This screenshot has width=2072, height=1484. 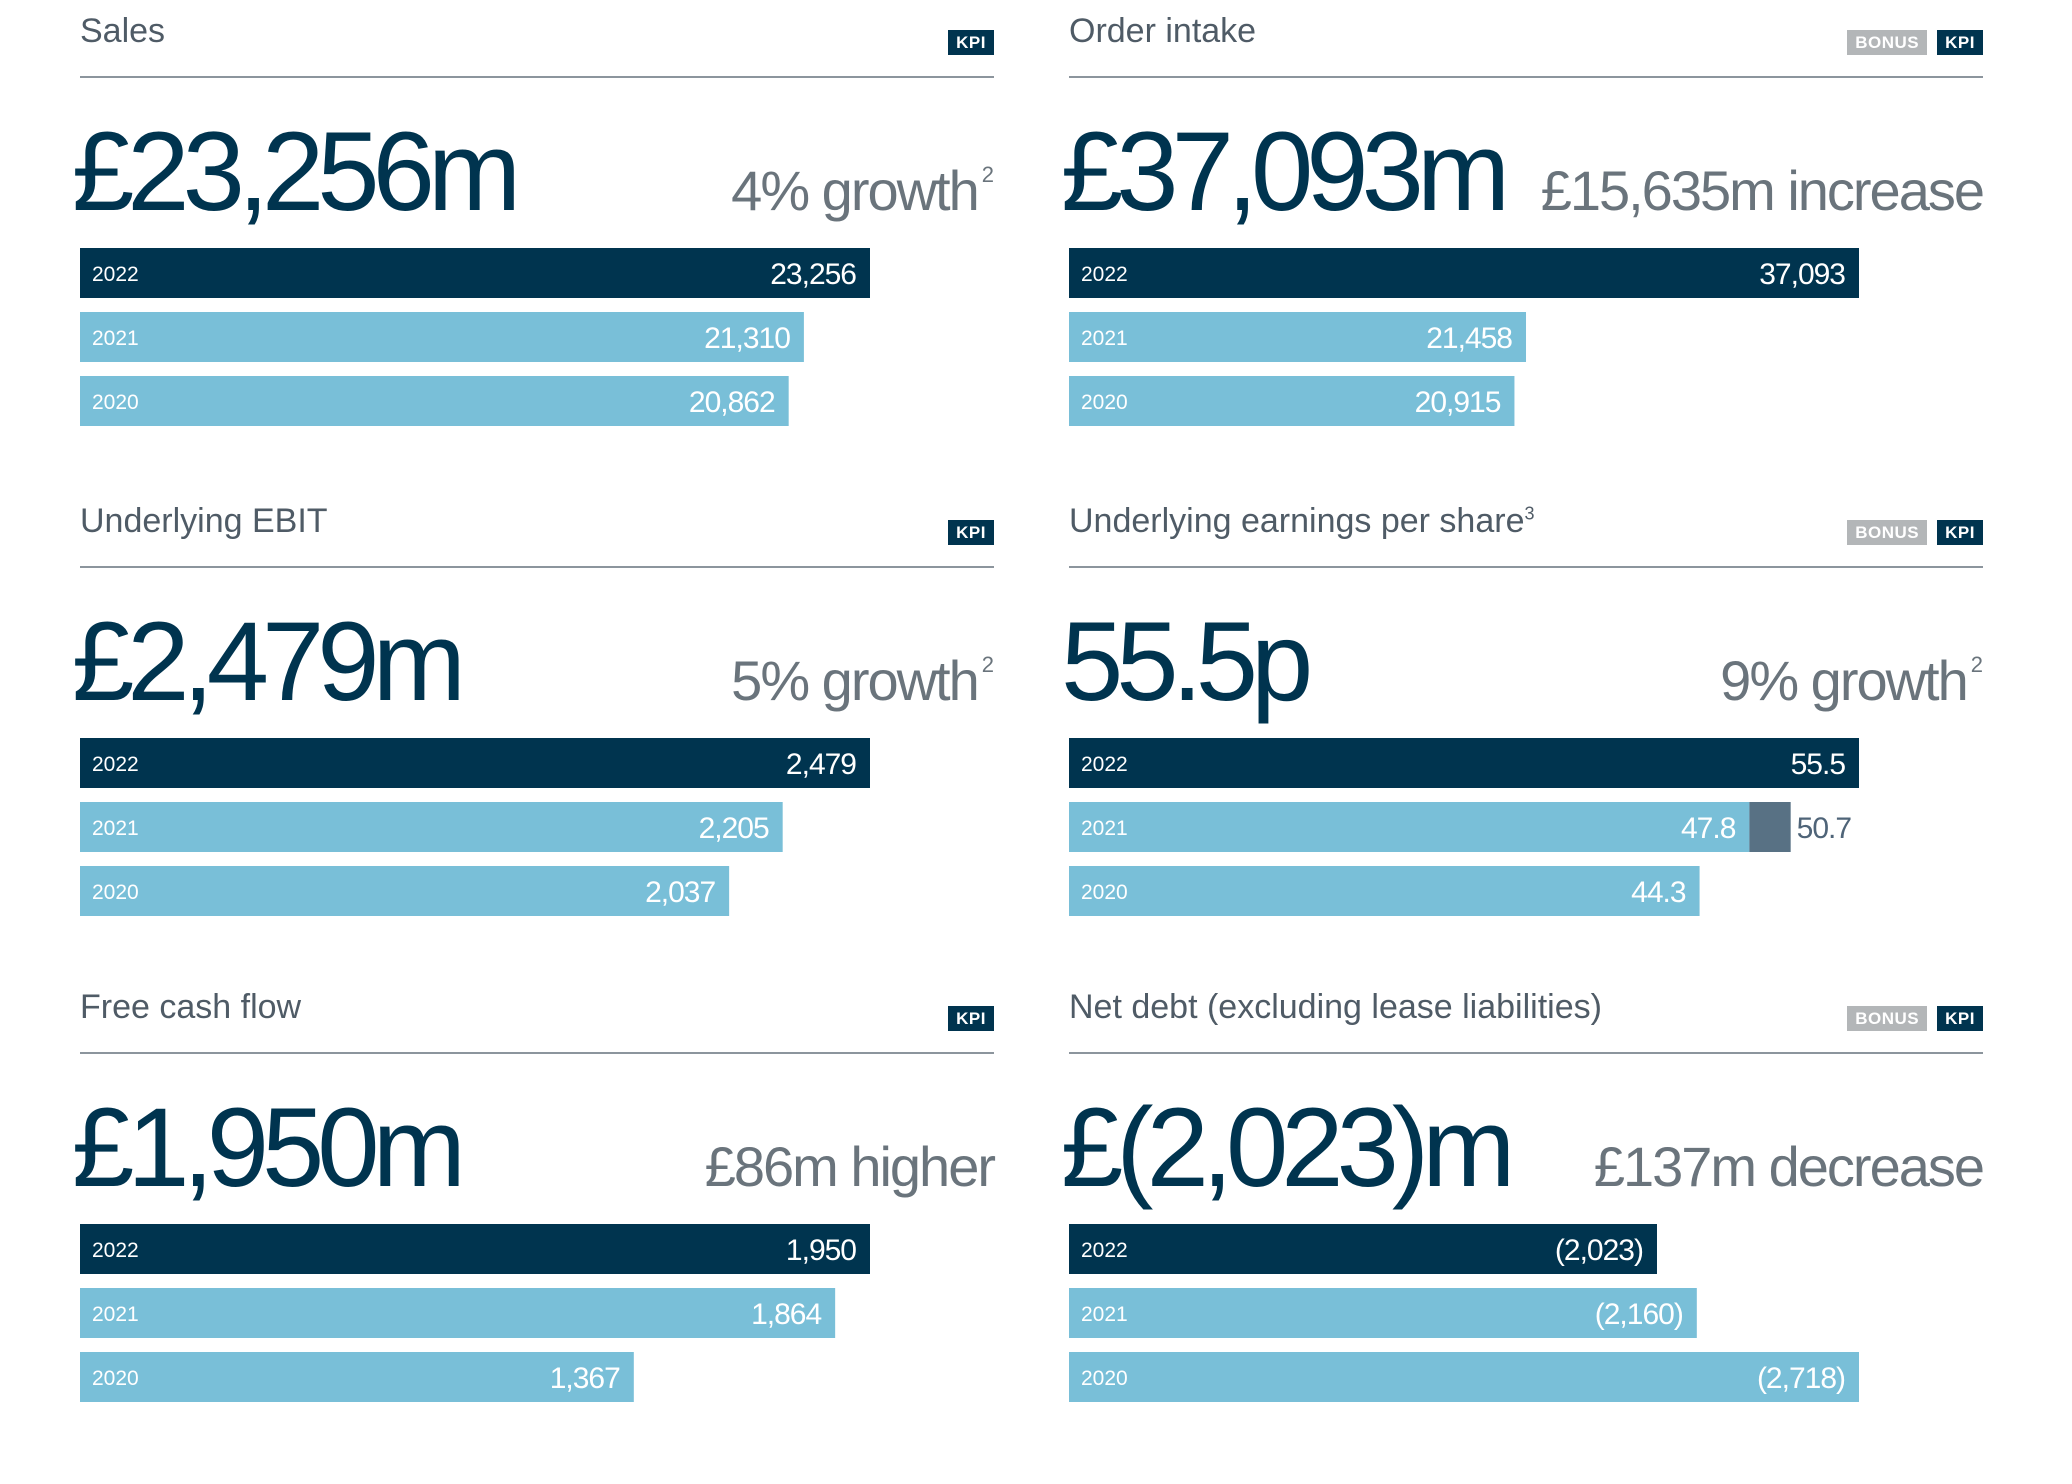 I want to click on panel-title: Free cash flow, so click(x=191, y=1007).